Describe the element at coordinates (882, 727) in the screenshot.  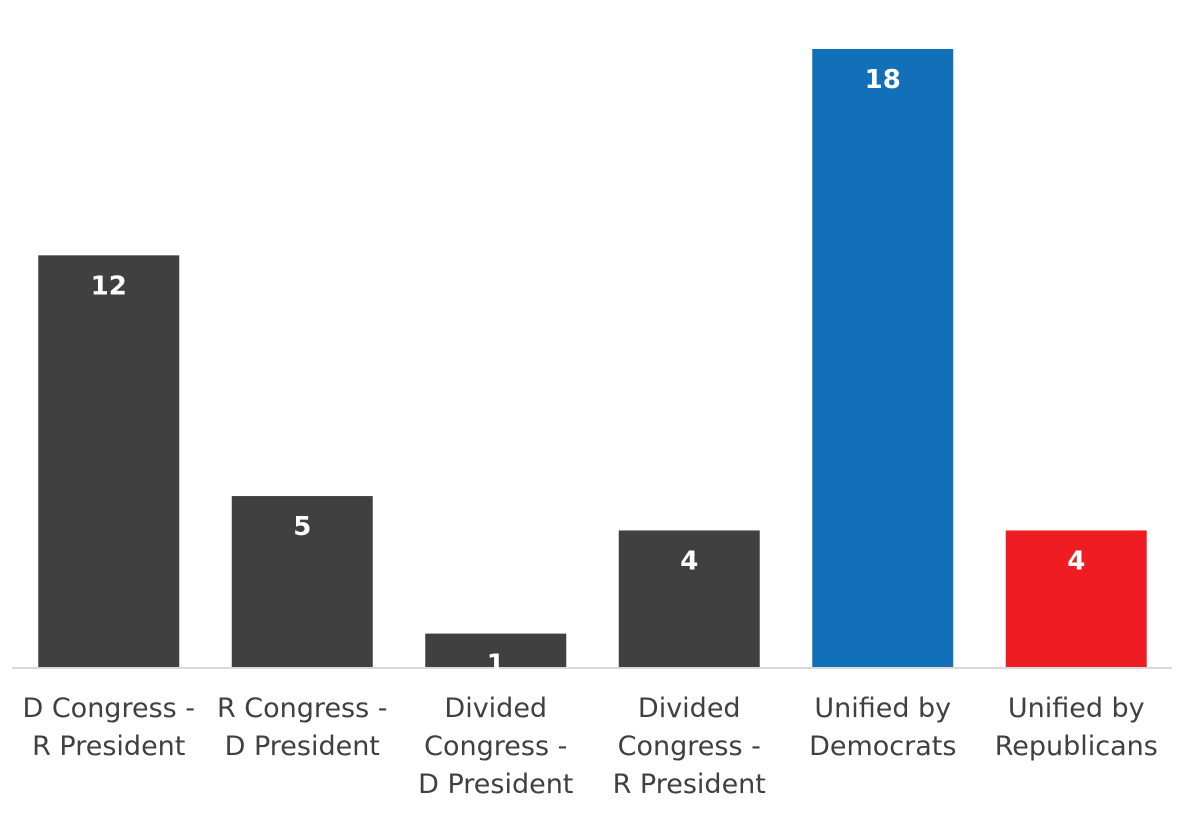
I see `category-label-5: Unified by Democrats` at that location.